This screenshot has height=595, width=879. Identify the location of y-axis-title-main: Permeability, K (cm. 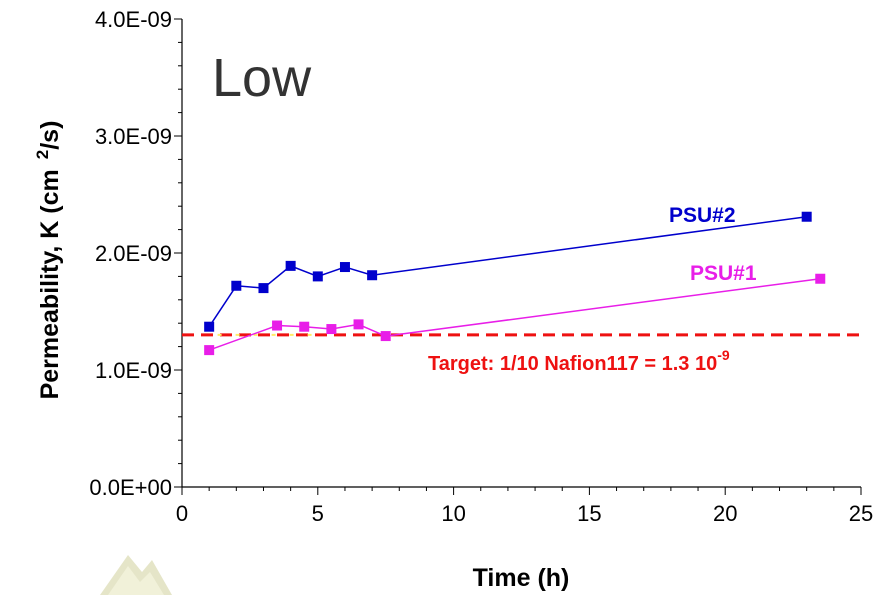
(50, 284).